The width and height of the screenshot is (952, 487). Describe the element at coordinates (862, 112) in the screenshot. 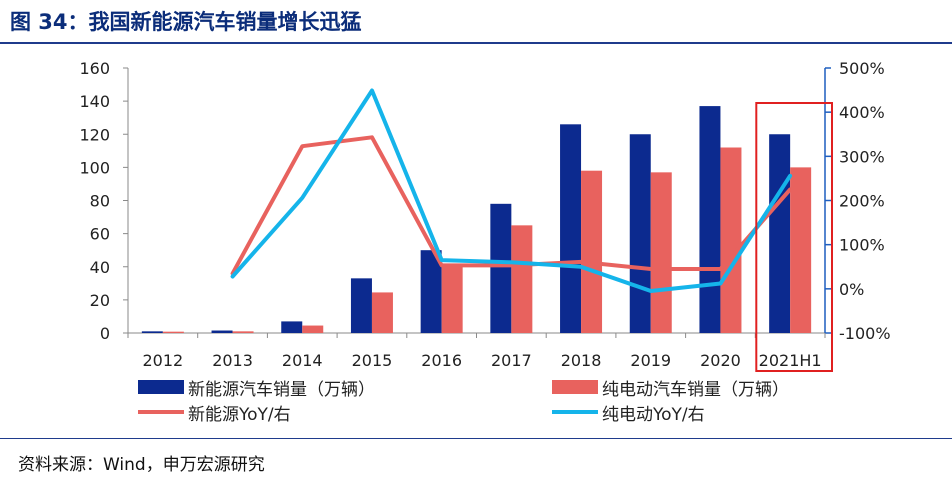

I see `right-tick-label: 400%` at that location.